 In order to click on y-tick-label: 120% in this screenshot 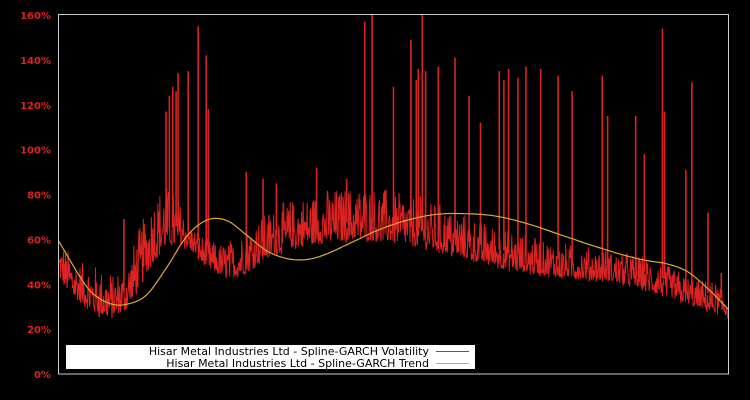, I will do `click(35, 106)`.